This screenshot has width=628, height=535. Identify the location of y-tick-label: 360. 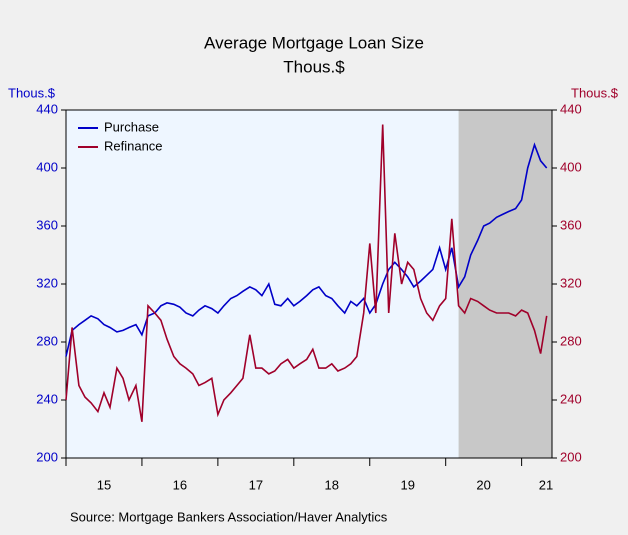
(47, 224).